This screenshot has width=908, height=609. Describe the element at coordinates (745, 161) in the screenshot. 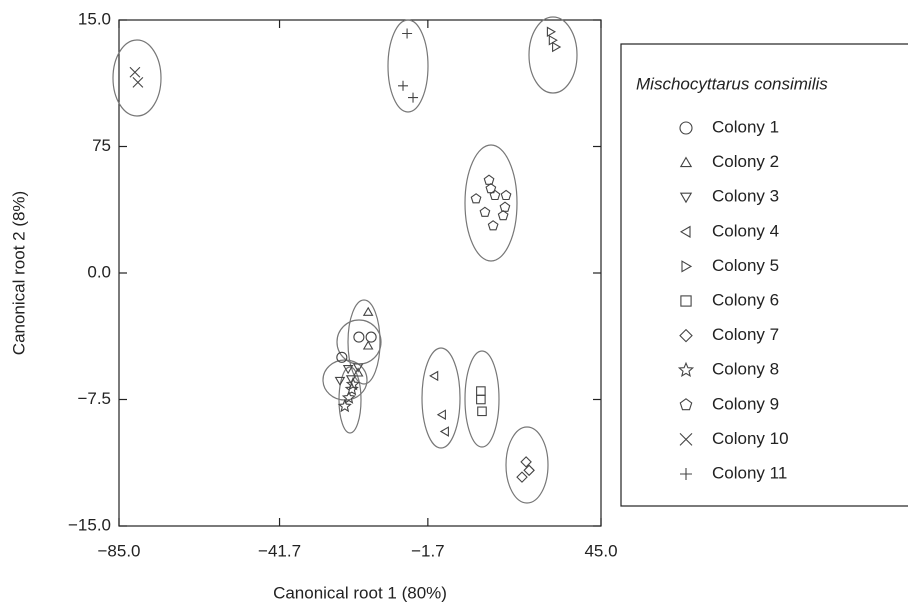

I see `legend-label: Colony 2` at that location.